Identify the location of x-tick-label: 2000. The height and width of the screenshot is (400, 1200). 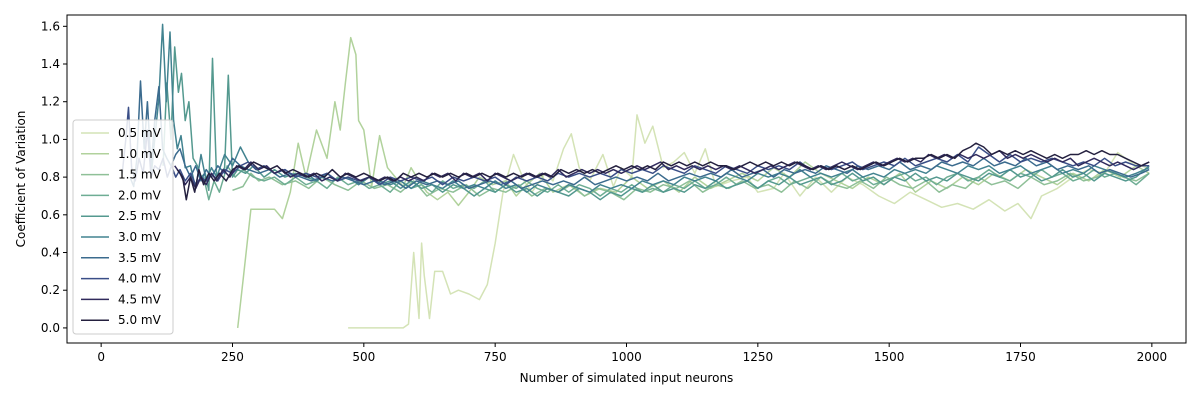
(1152, 357).